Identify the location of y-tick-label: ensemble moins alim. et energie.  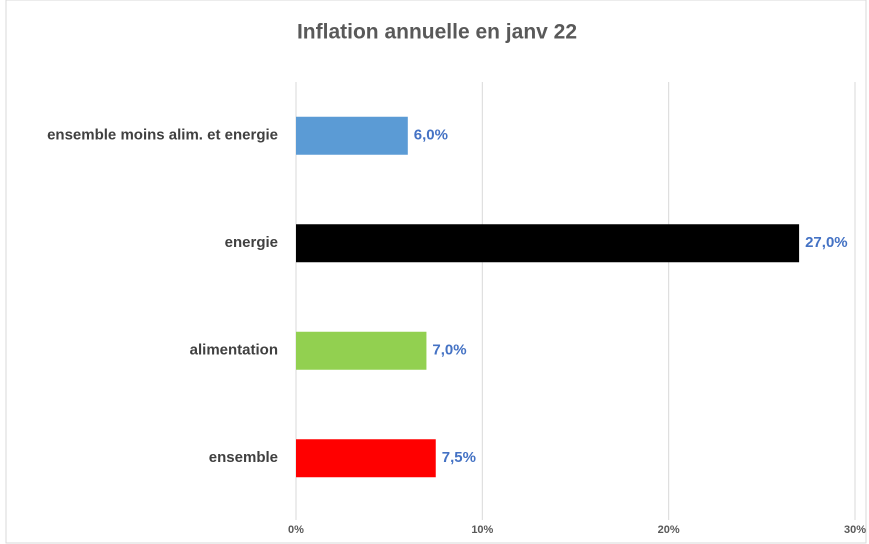
(162, 135).